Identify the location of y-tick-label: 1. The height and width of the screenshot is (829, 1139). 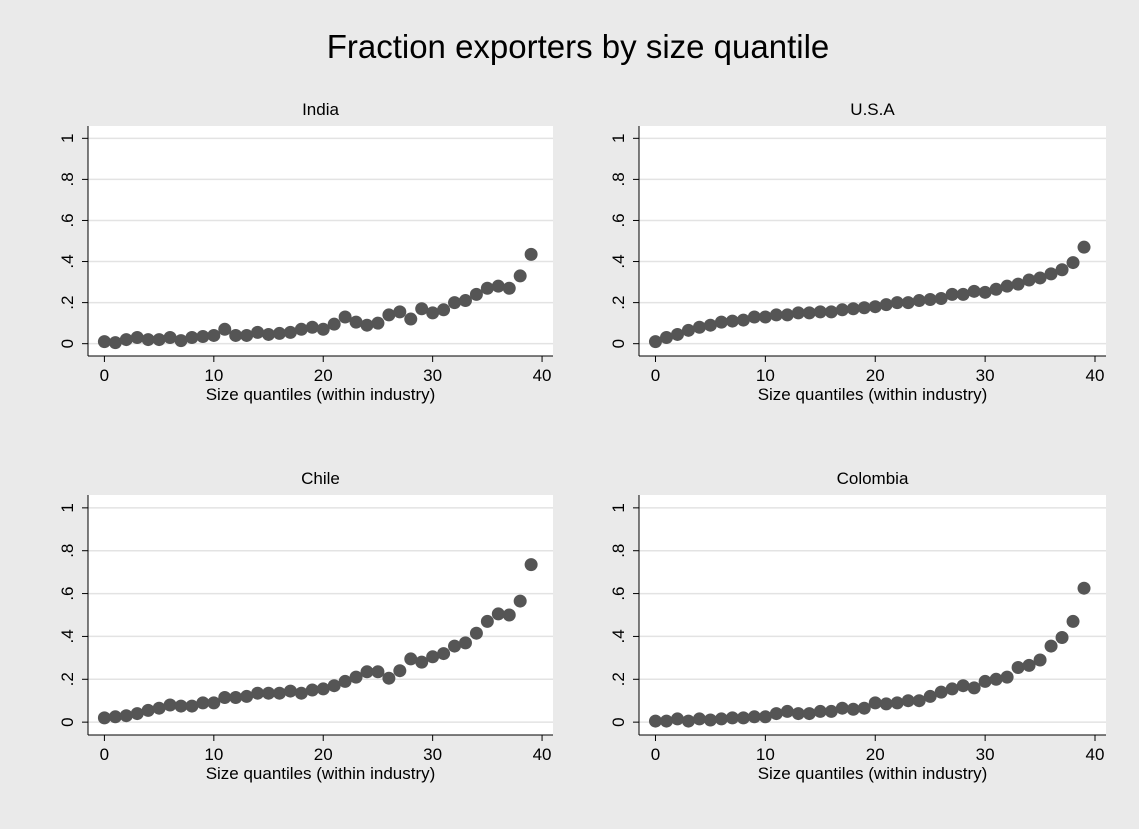
(618, 507).